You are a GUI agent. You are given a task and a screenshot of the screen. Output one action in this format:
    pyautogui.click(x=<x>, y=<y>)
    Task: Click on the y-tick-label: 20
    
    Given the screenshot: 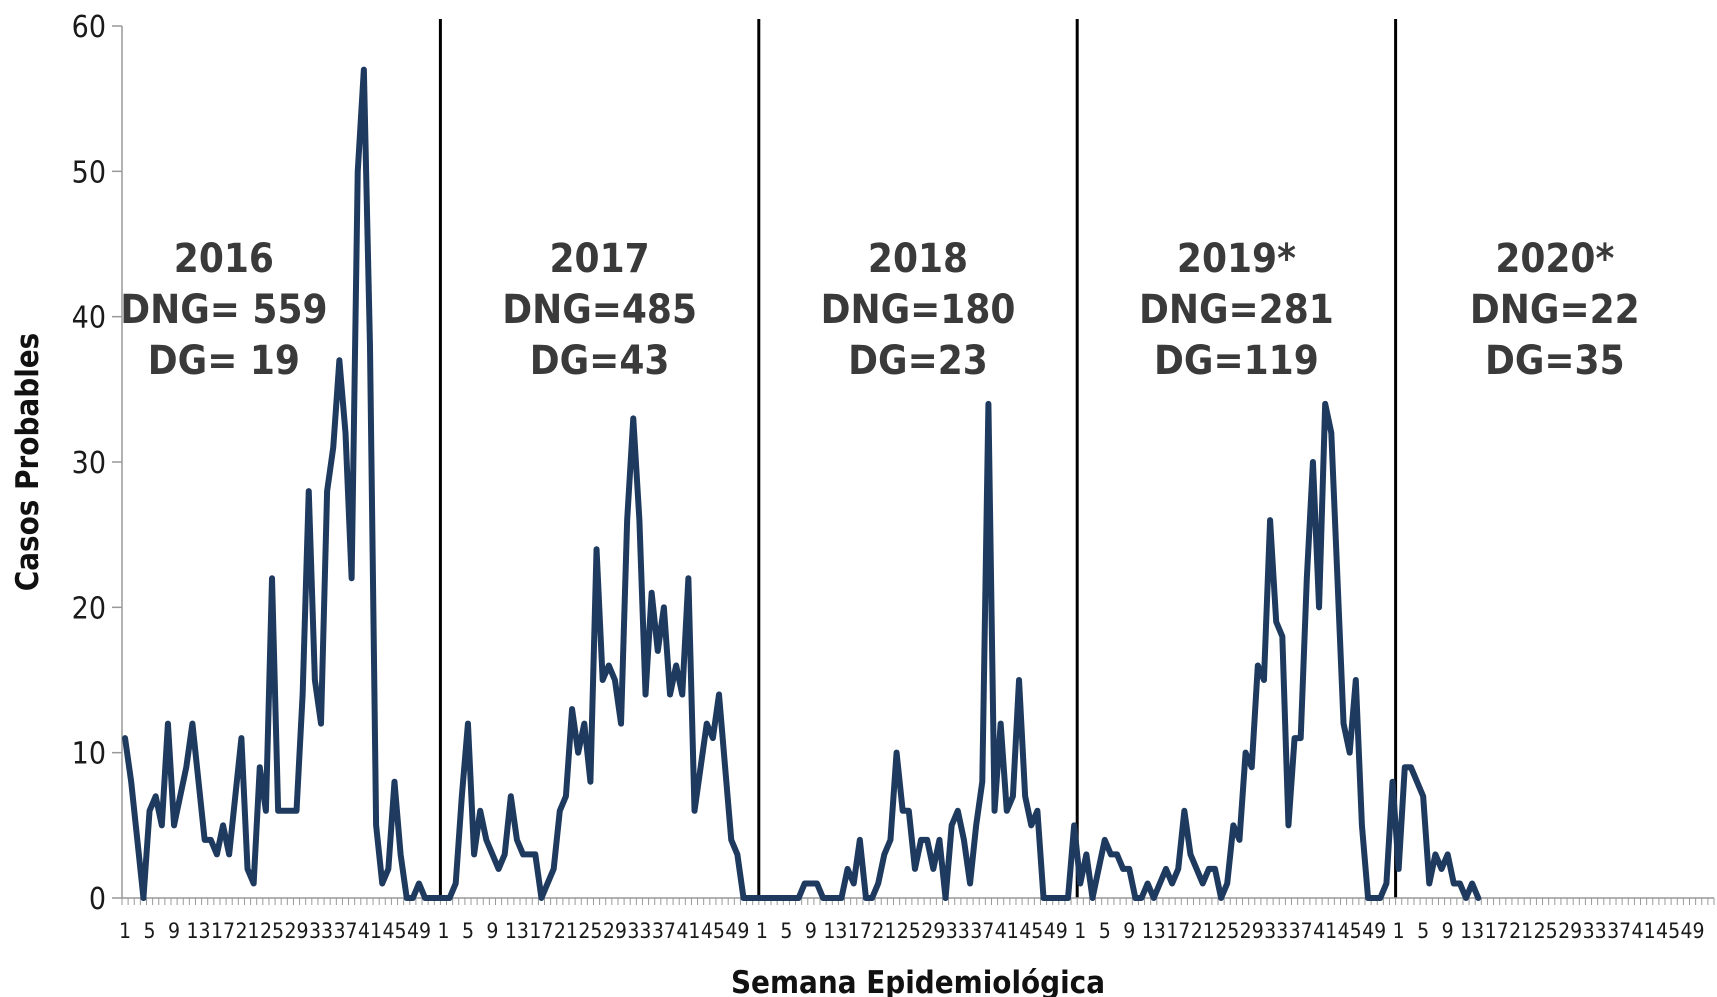 What is the action you would take?
    pyautogui.click(x=89, y=608)
    